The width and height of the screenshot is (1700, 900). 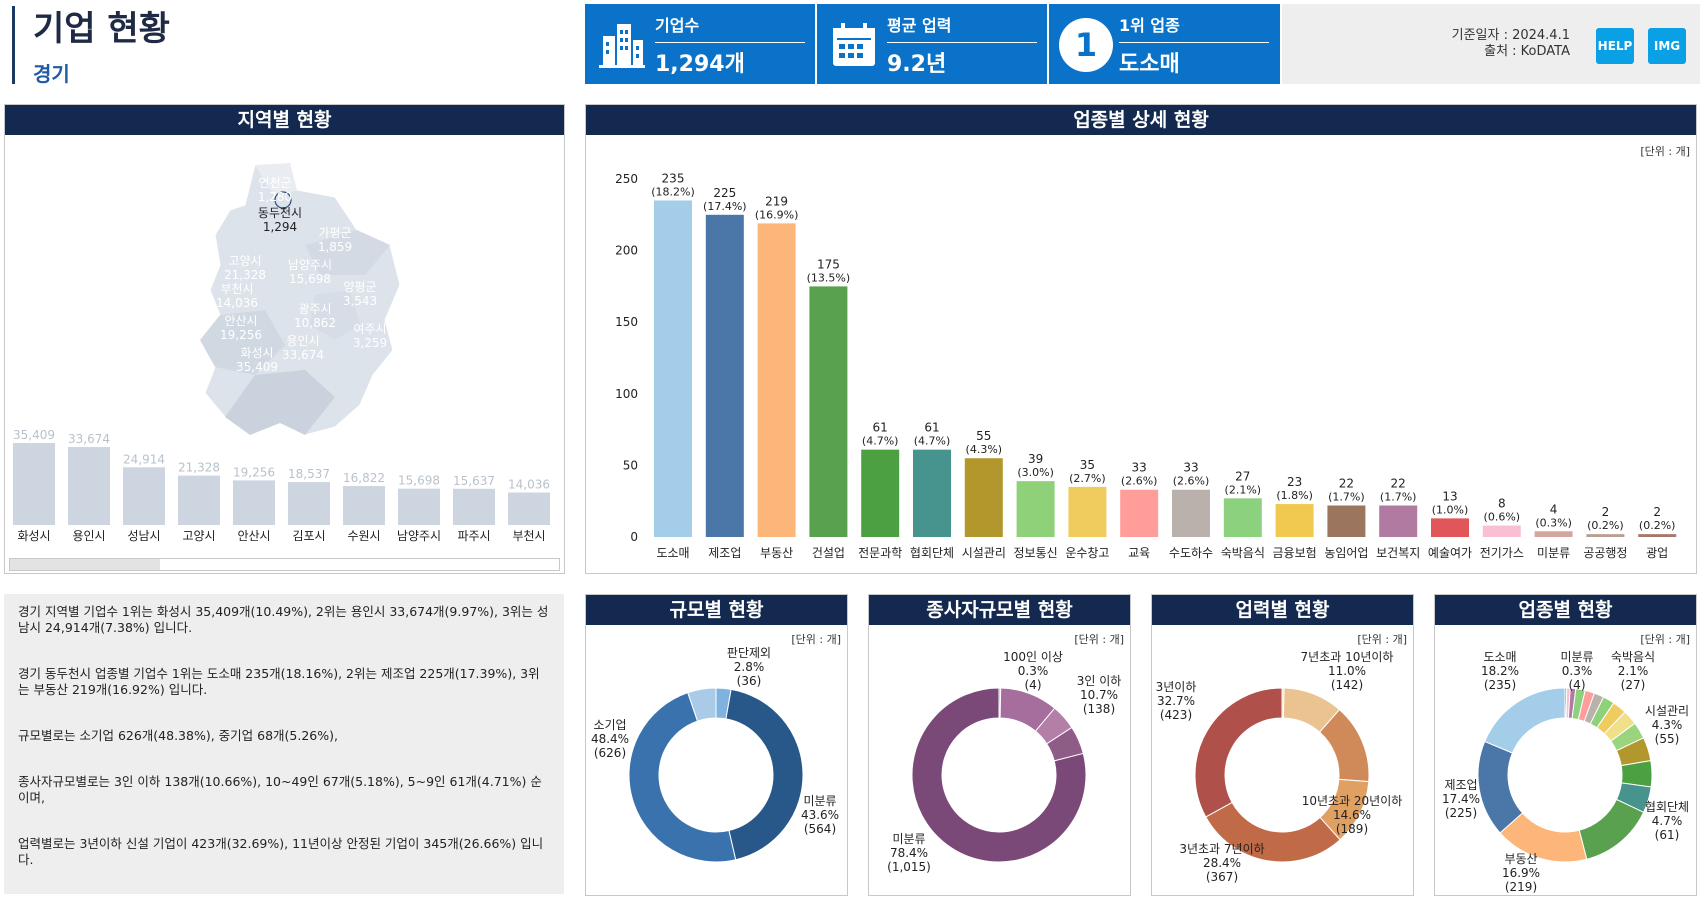 What do you see at coordinates (610, 739) in the screenshot?
I see `donut-label: 48.4%` at bounding box center [610, 739].